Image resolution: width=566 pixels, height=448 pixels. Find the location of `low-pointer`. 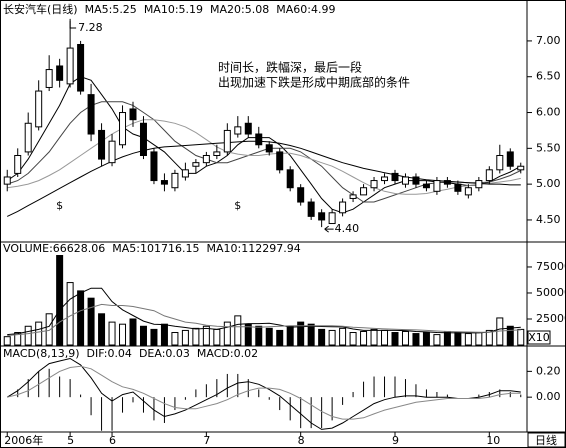

low-pointer is located at coordinates (329, 229).